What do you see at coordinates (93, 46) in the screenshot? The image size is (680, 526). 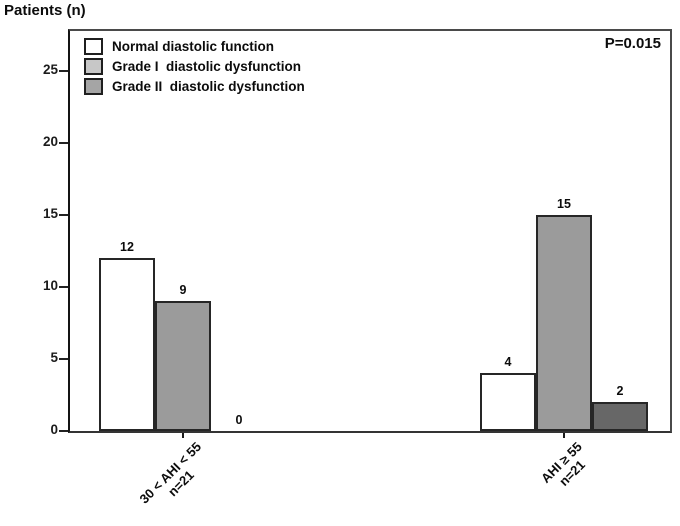 I see `legend-swatch-normal` at bounding box center [93, 46].